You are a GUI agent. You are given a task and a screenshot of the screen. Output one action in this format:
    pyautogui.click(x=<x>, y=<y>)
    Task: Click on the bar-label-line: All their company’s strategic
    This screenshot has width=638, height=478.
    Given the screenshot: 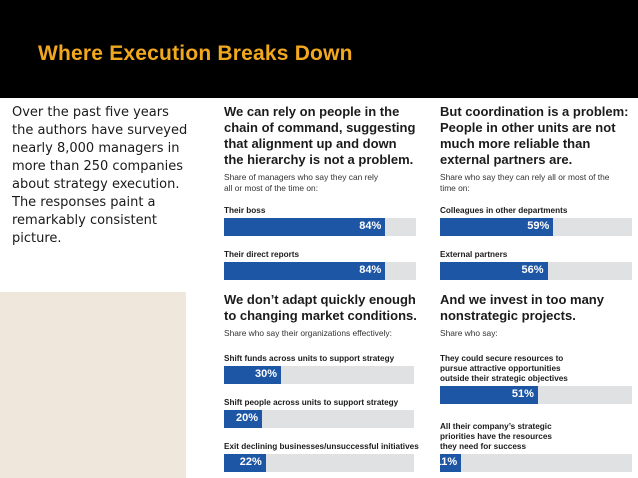 What is the action you would take?
    pyautogui.click(x=496, y=426)
    